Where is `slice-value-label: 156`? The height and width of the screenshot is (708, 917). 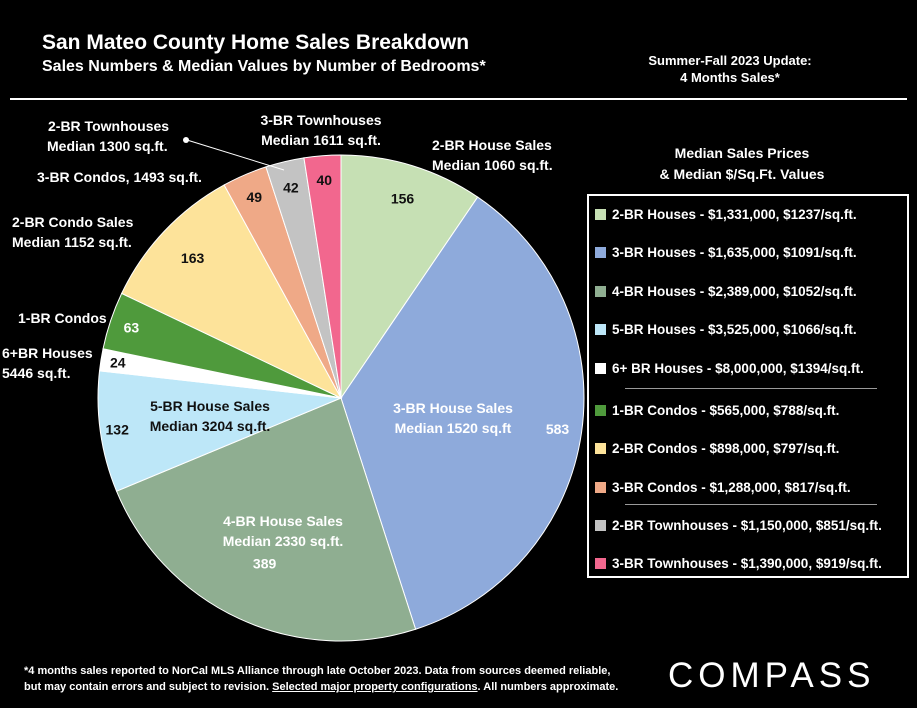
slice-value-label: 156 is located at coordinates (403, 198).